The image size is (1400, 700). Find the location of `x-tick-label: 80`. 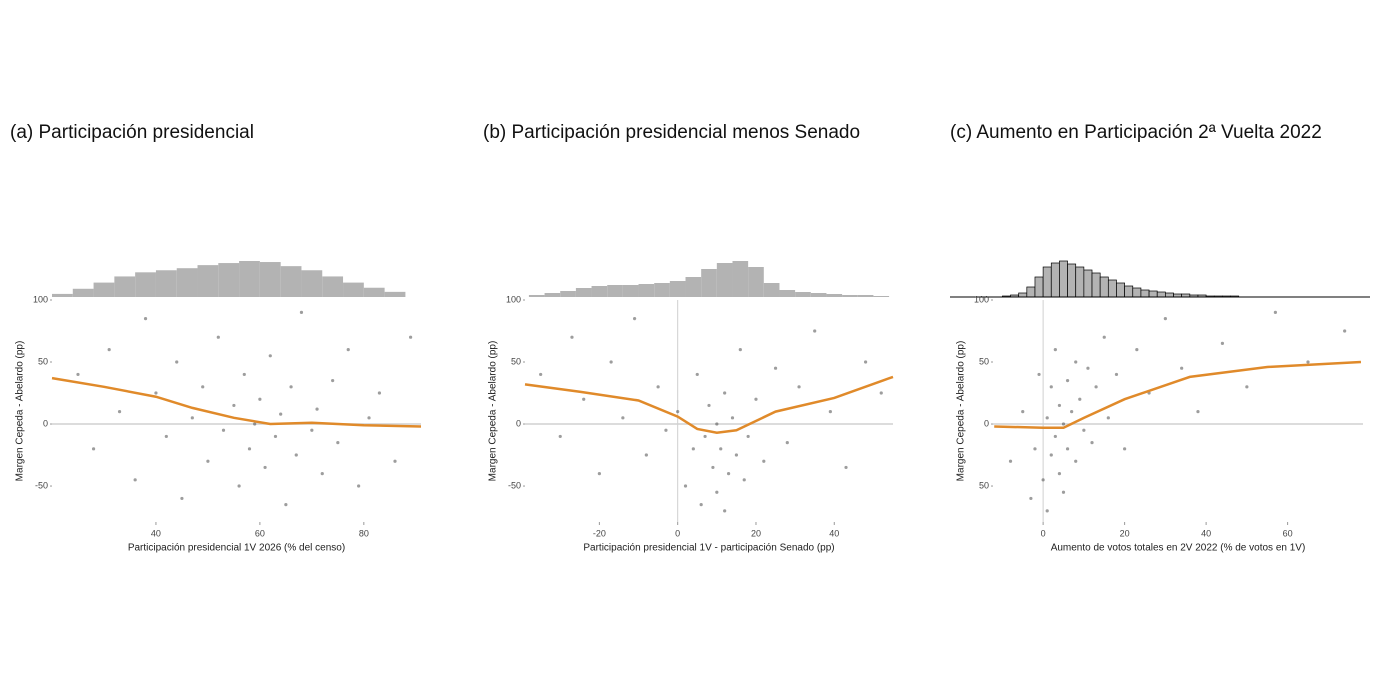

x-tick-label: 80 is located at coordinates (364, 533).